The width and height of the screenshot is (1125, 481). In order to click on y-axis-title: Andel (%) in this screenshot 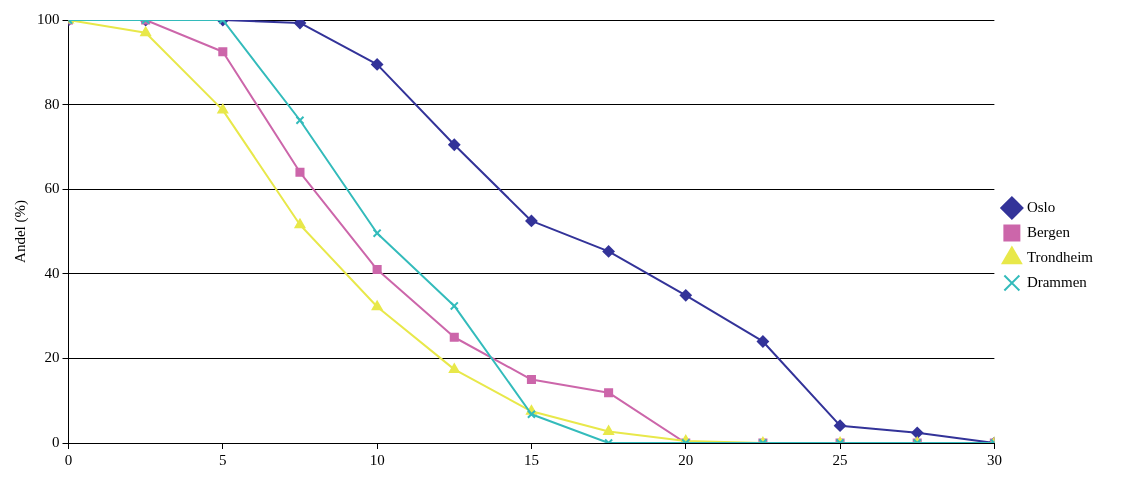, I will do `click(20, 231)`.